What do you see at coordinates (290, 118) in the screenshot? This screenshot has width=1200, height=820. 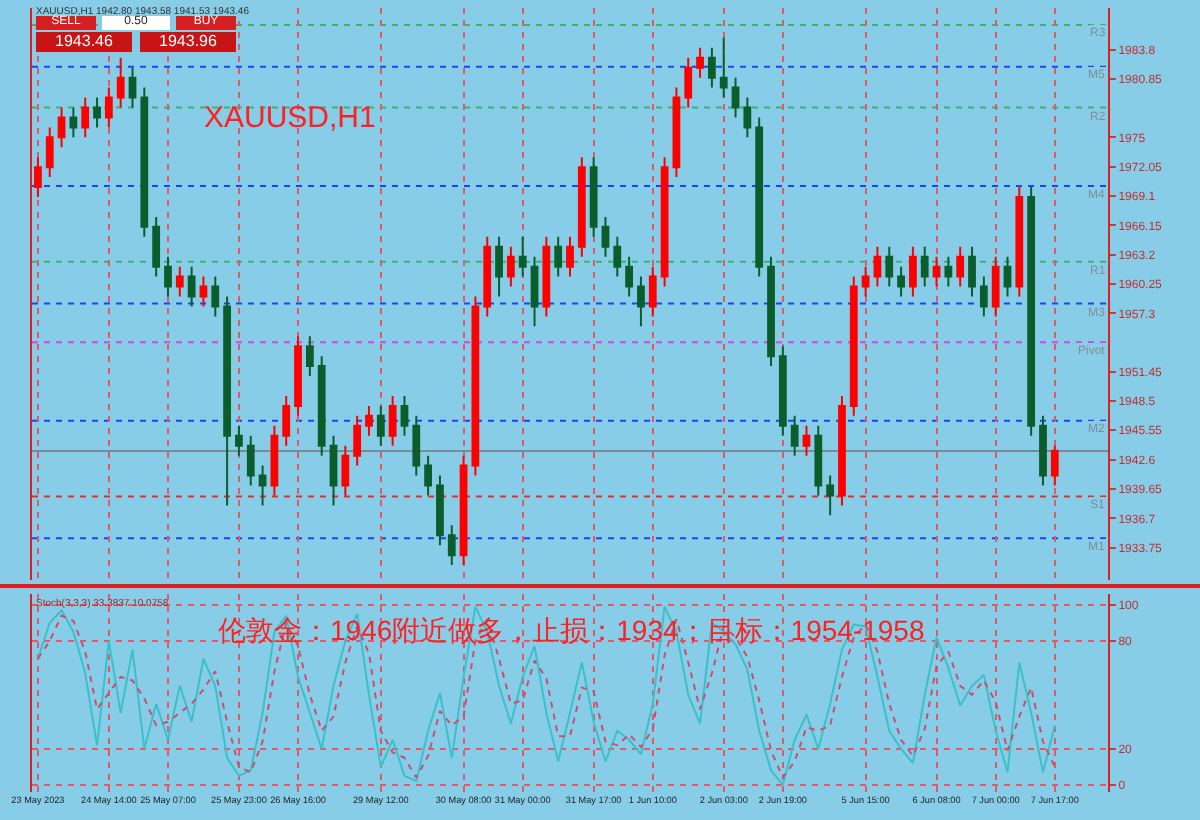 I see `text: XAUUSD,H1` at bounding box center [290, 118].